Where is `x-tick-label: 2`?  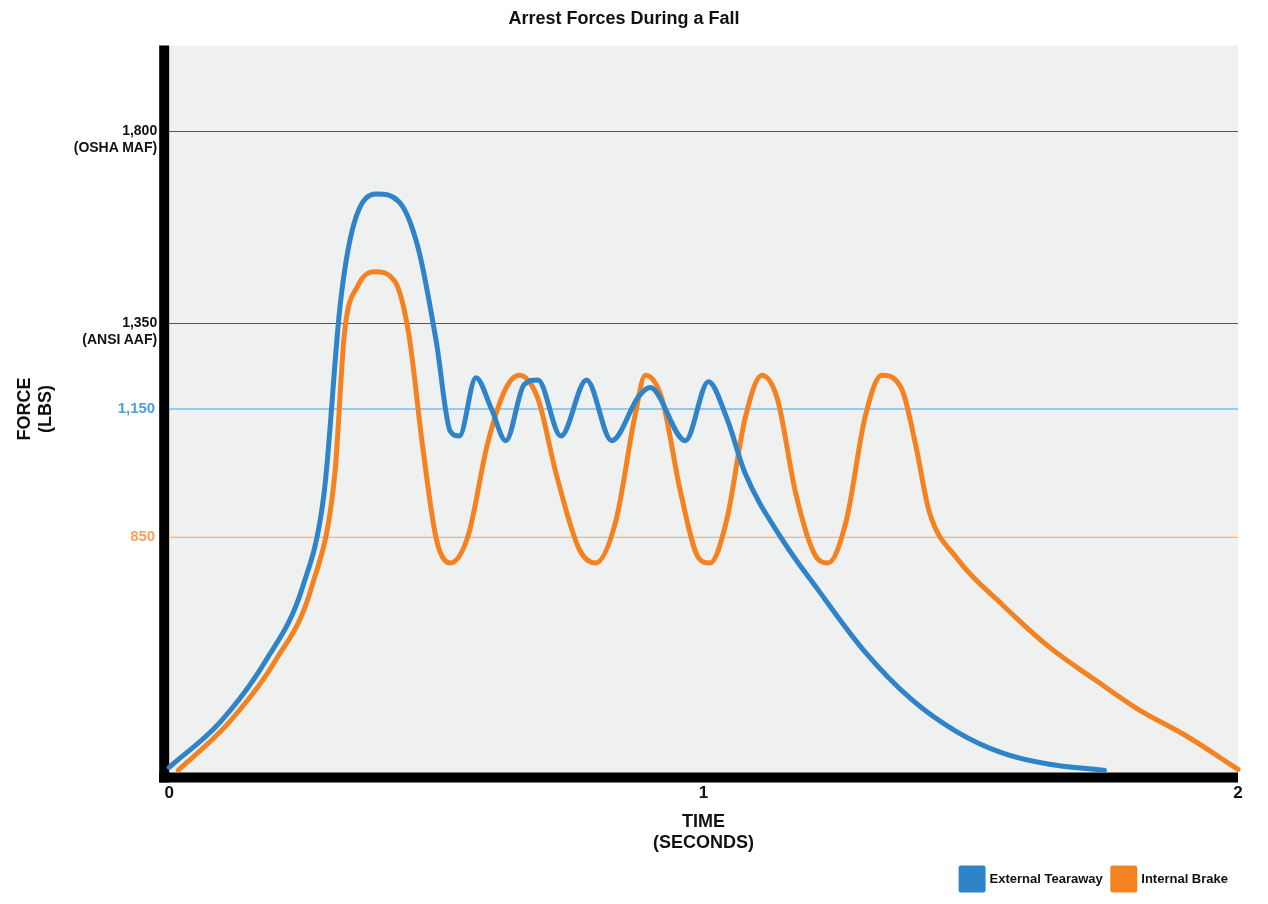
x-tick-label: 2 is located at coordinates (1238, 793).